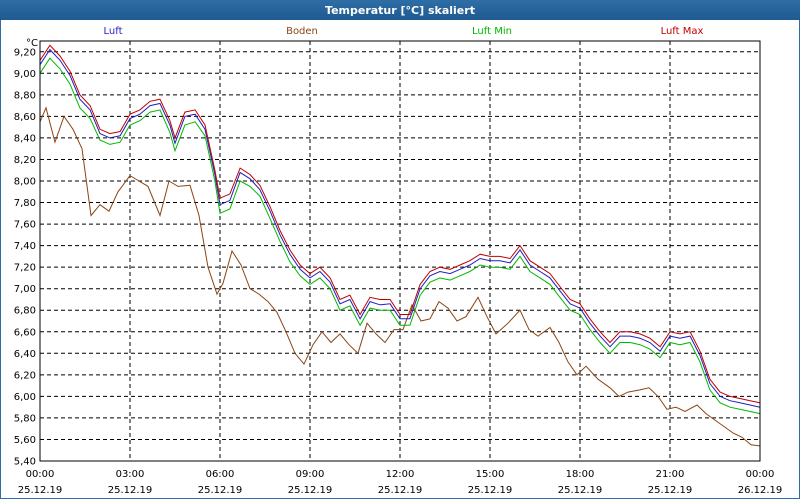 This screenshot has height=500, width=800. I want to click on y-tick-label: 8,80, so click(25, 95).